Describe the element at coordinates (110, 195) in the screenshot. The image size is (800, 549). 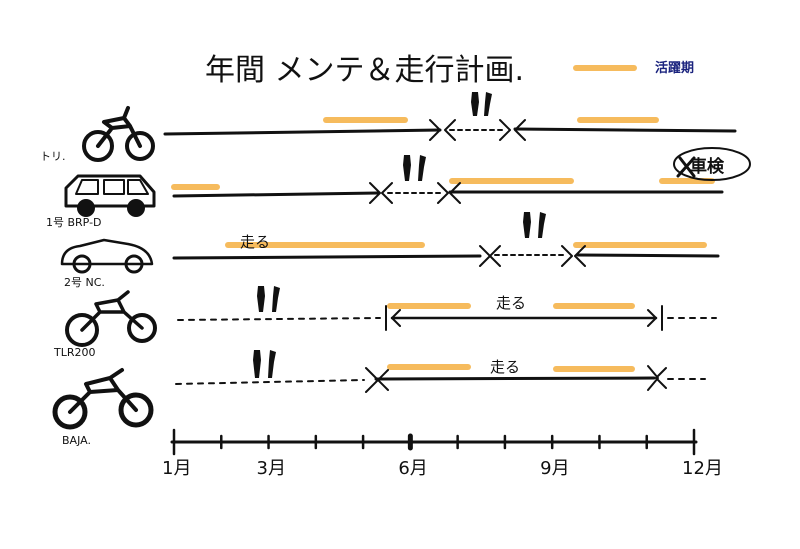
I see `car-icon` at that location.